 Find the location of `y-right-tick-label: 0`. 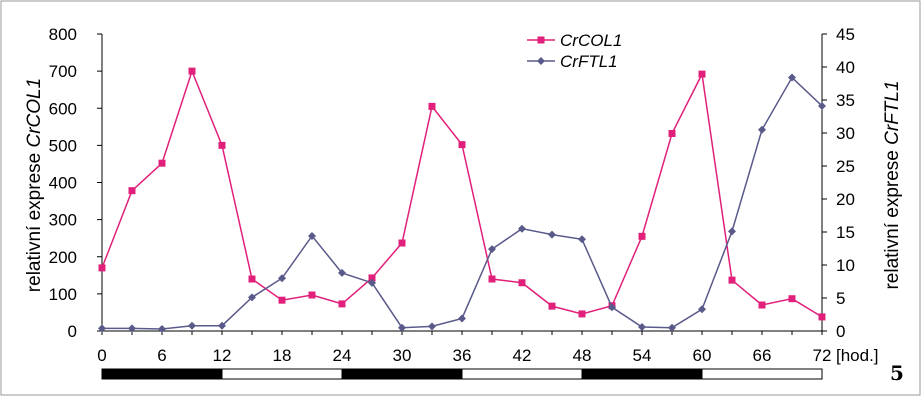

y-right-tick-label: 0 is located at coordinates (840, 331).